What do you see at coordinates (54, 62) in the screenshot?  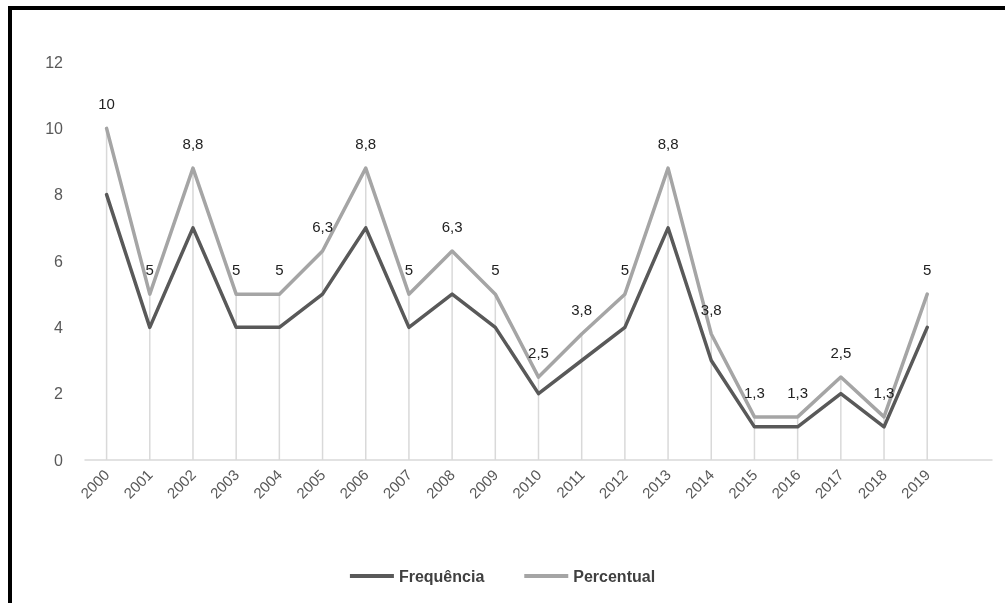 I see `y-tick-label: 12` at bounding box center [54, 62].